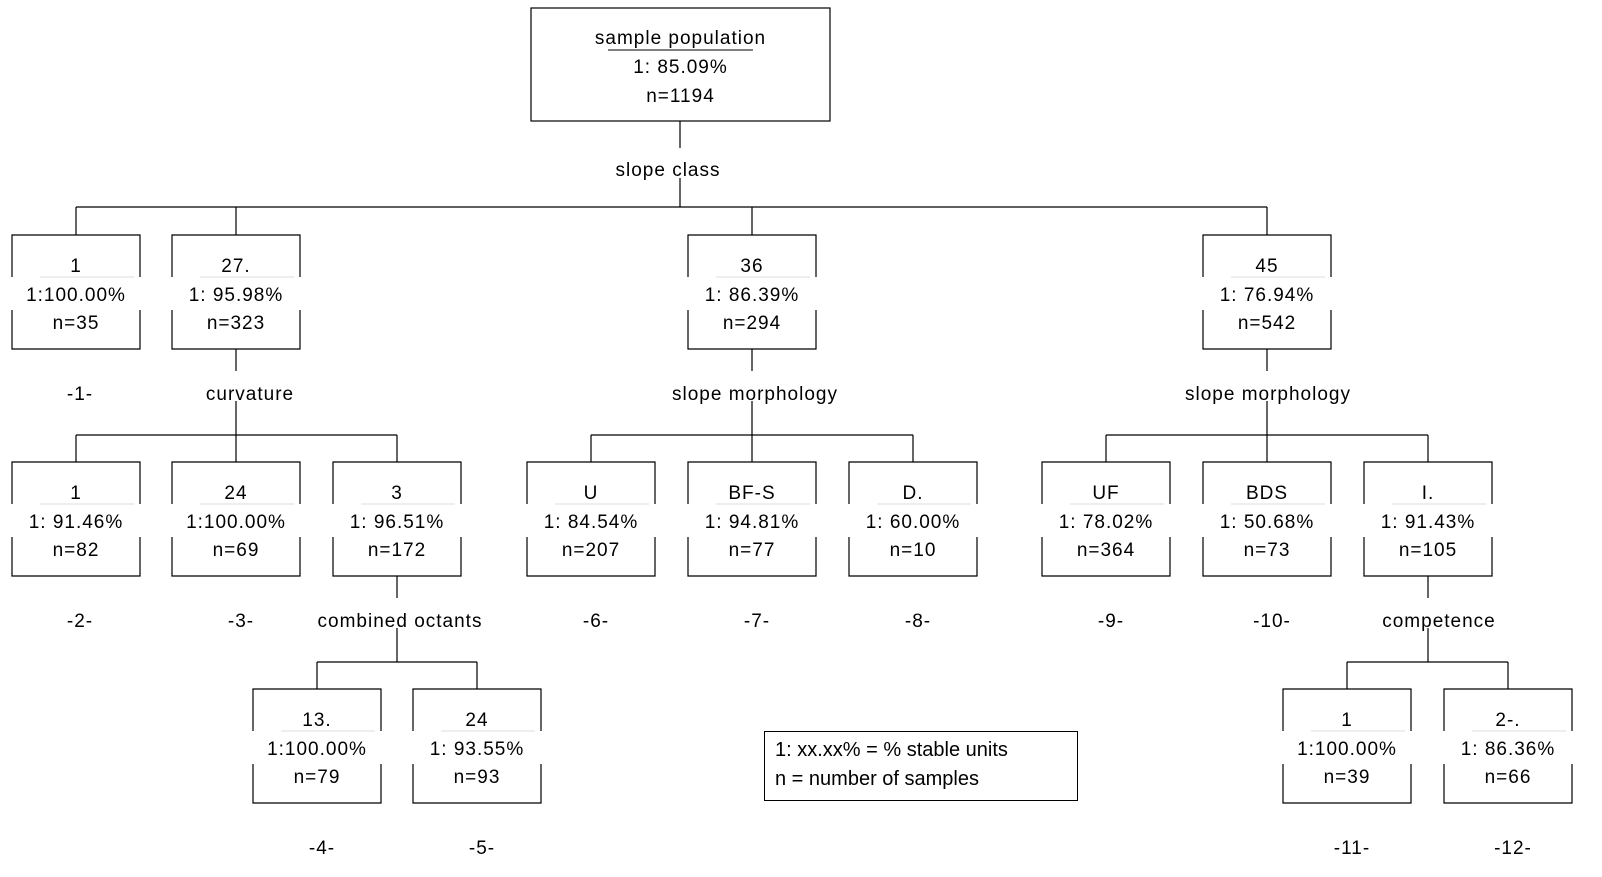 Image resolution: width=1602 pixels, height=877 pixels. Describe the element at coordinates (1428, 522) in the screenshot. I see `node-percent: 1: 91.43%` at that location.